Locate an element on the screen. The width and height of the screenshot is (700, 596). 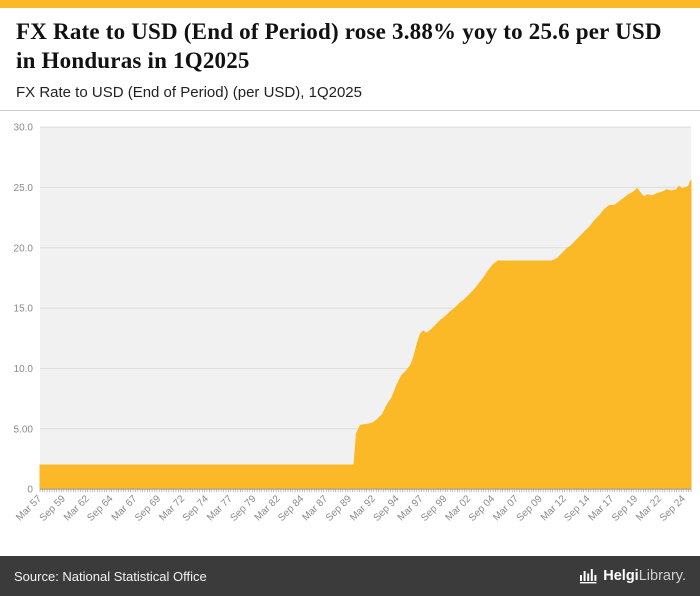
svg-text: 10.0 is located at coordinates (24, 368).